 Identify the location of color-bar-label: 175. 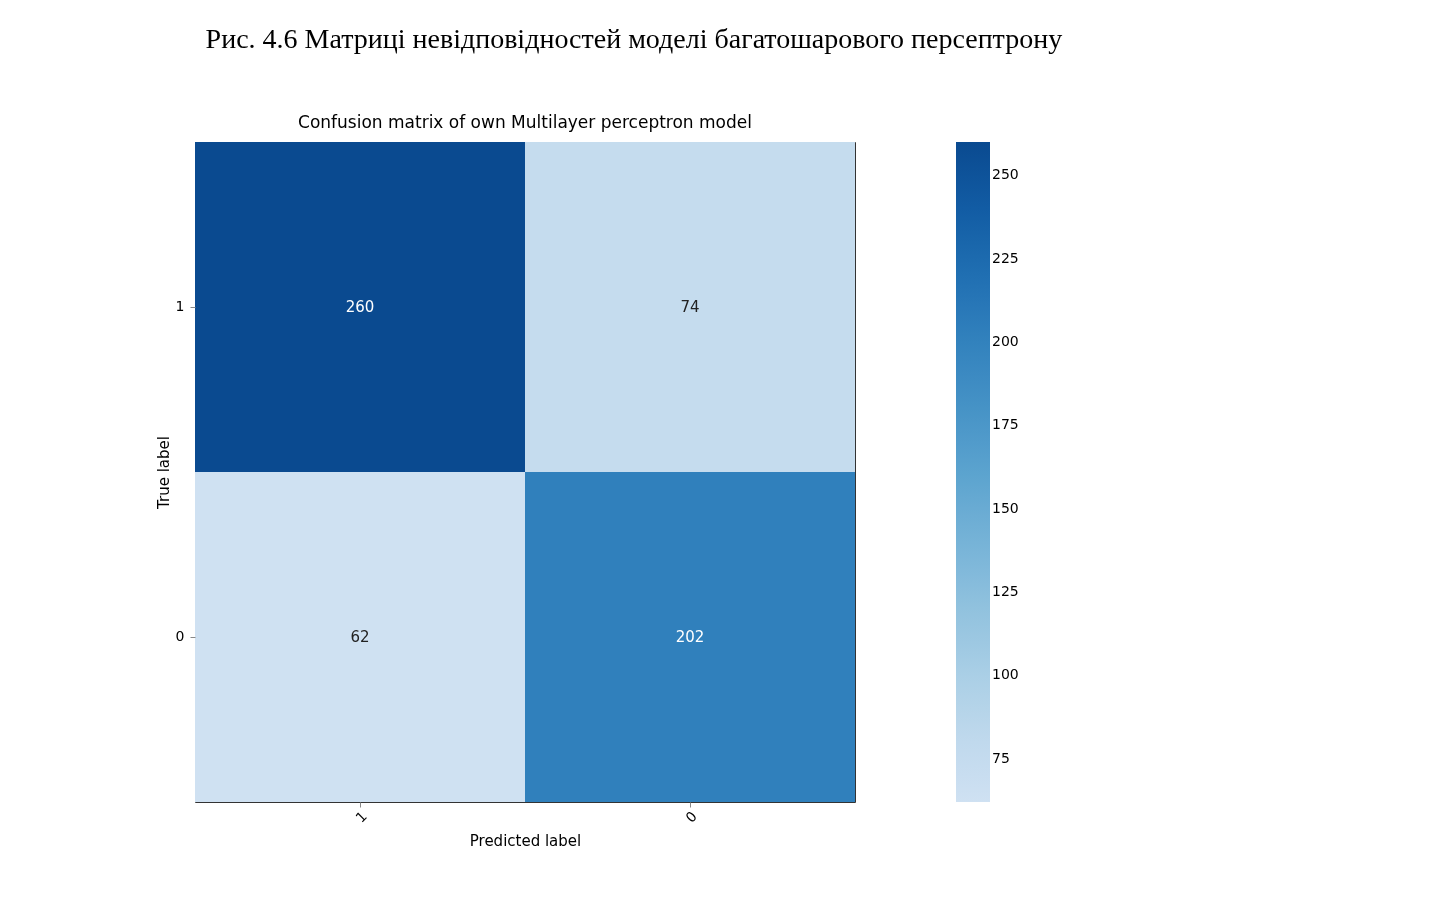
(1005, 424).